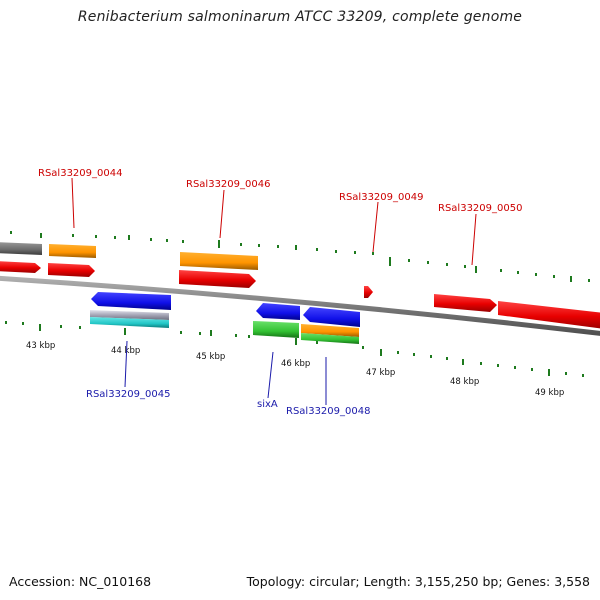  I want to click on outer-tick-row, so click(300, 256).